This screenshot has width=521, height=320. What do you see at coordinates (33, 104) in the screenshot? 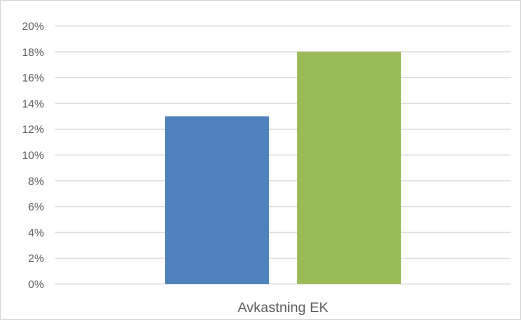
I see `y-tick-label: 14%` at bounding box center [33, 104].